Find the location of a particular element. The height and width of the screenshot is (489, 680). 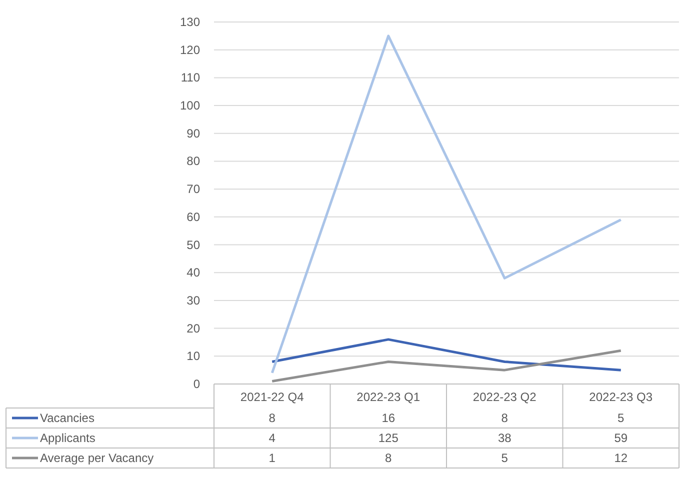

data-label: 125 is located at coordinates (388, 438).